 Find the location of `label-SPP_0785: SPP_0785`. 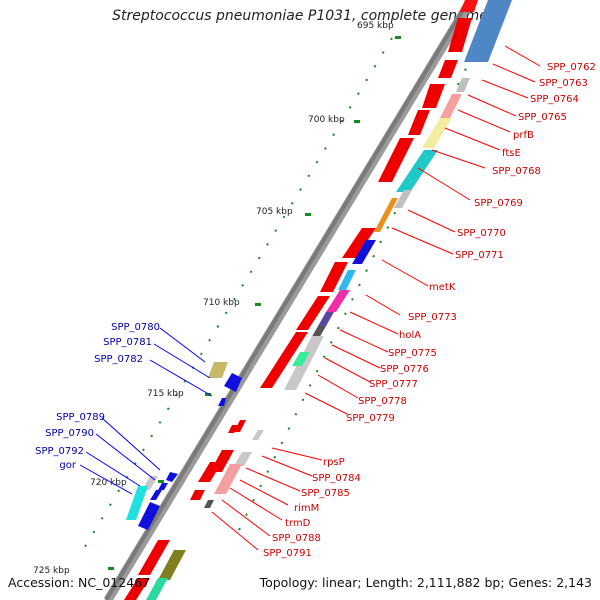

label-SPP_0785: SPP_0785 is located at coordinates (325, 493).